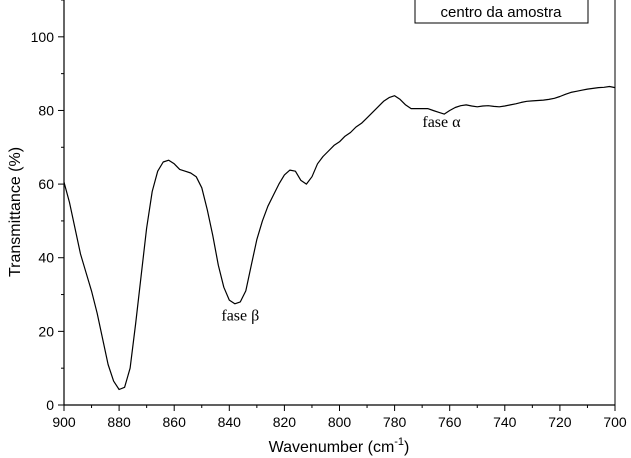 Image resolution: width=631 pixels, height=458 pixels. What do you see at coordinates (505, 422) in the screenshot?
I see `x-tick-label: 740` at bounding box center [505, 422].